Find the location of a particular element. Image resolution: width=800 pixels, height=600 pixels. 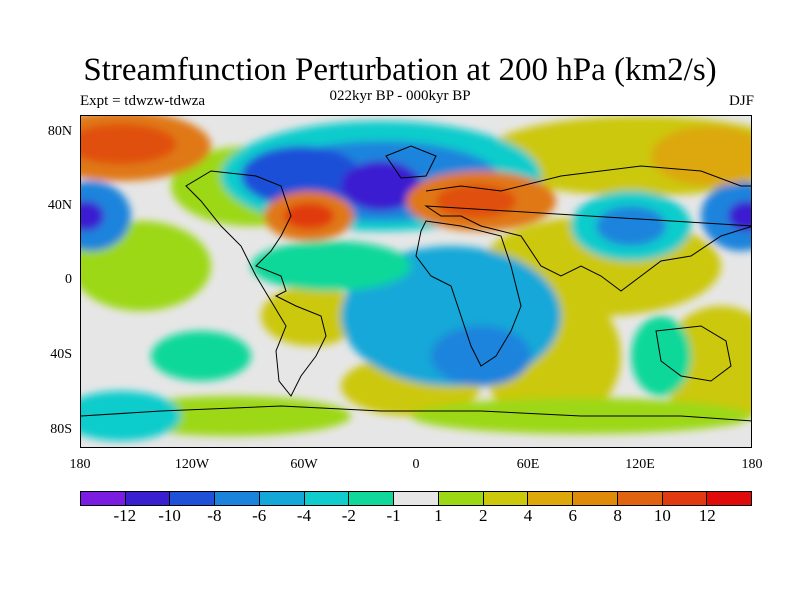

lon-tick-label: 60W is located at coordinates (304, 464).